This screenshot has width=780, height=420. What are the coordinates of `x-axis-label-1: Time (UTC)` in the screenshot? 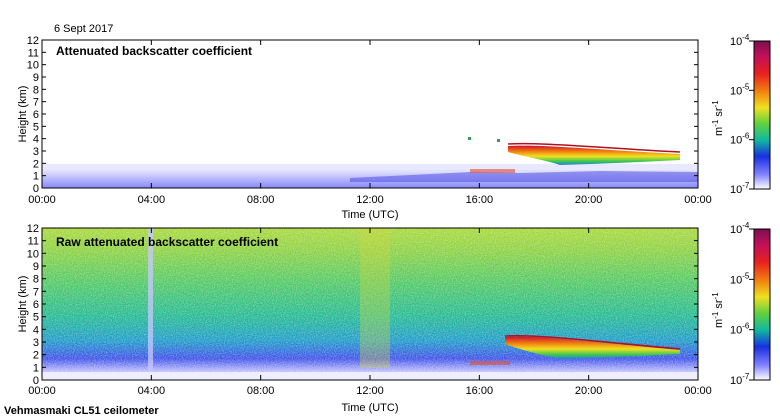 It's located at (369, 215).